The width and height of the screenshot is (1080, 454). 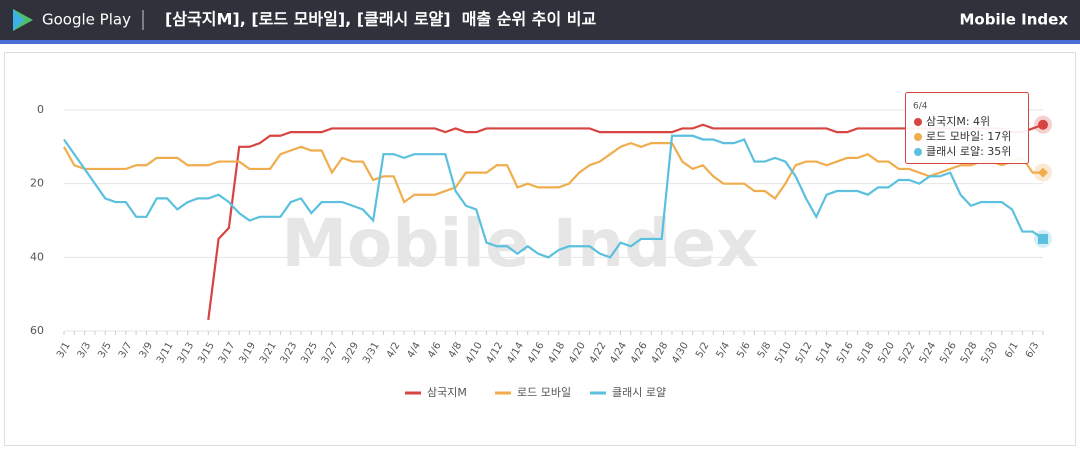 I want to click on x-tick-label: 5/30, so click(x=989, y=353).